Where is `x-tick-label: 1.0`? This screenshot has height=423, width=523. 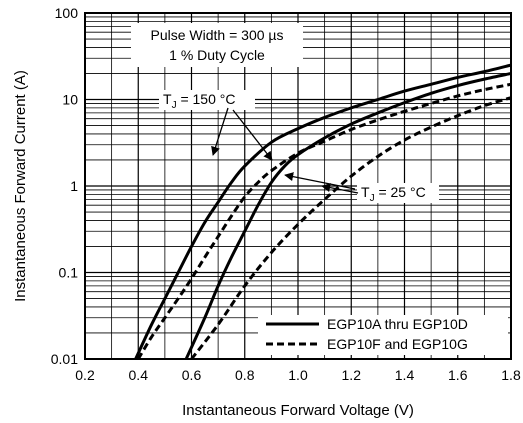 x-tick-label: 1.0 is located at coordinates (298, 375).